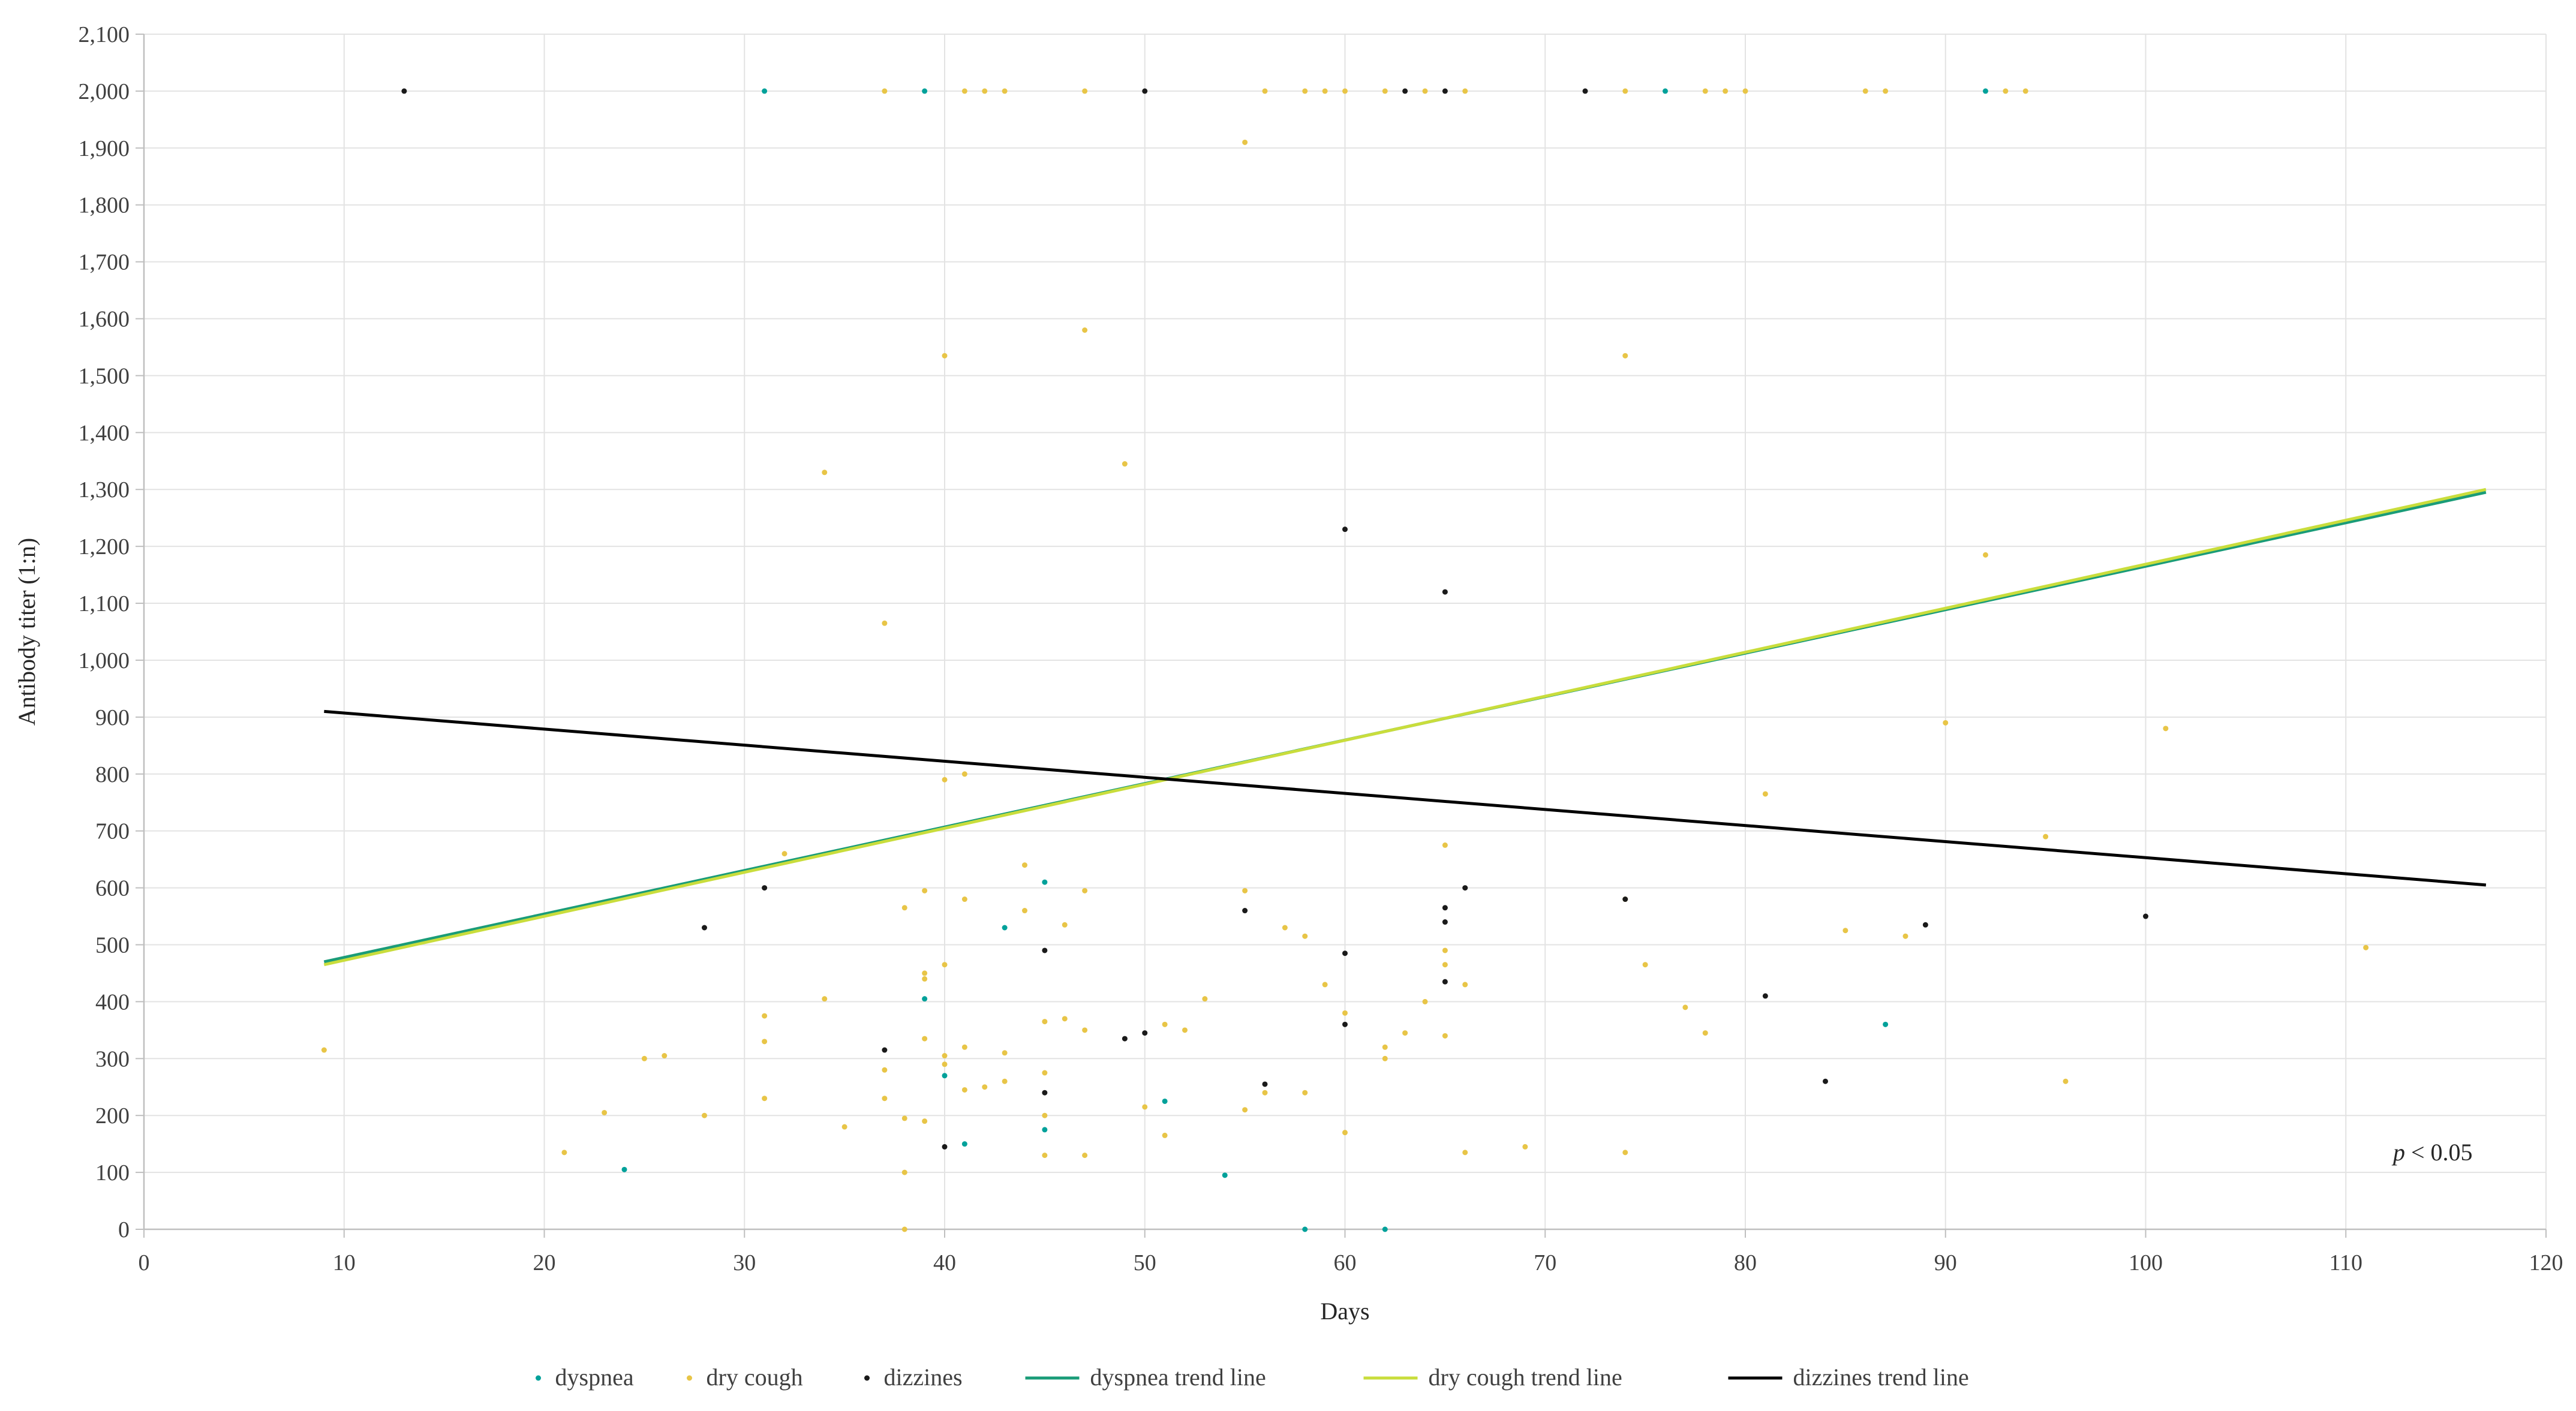  Describe the element at coordinates (595, 1377) in the screenshot. I see `legend-label: dyspnea` at that location.